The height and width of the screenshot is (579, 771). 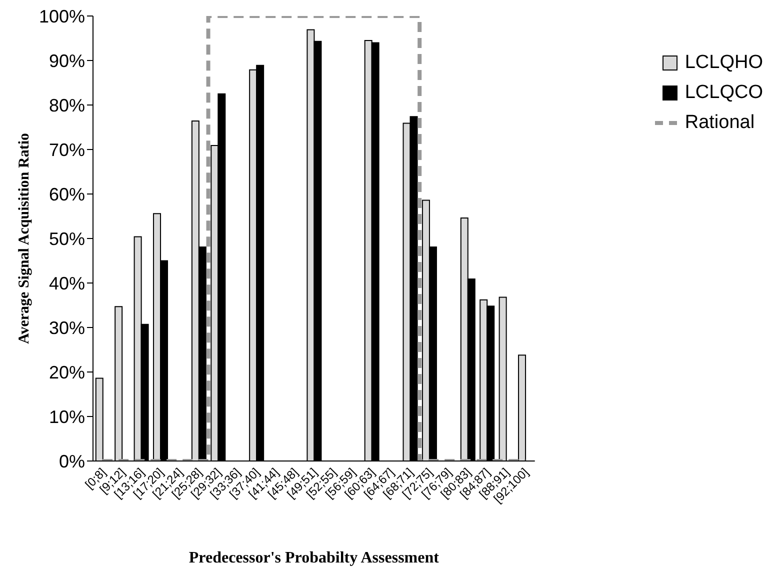 What do you see at coordinates (66, 150) in the screenshot?
I see `y-tick-label: 70%` at bounding box center [66, 150].